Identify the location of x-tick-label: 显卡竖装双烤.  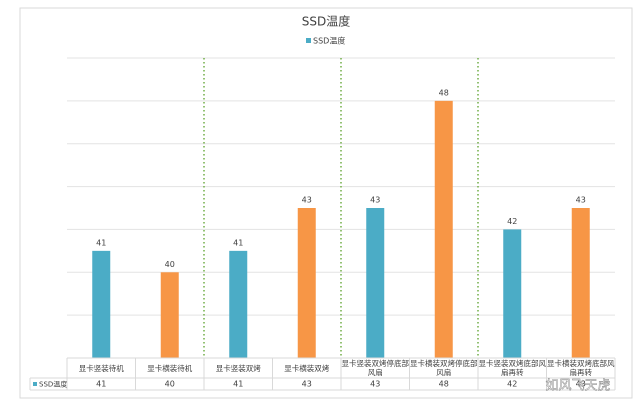
(238, 368).